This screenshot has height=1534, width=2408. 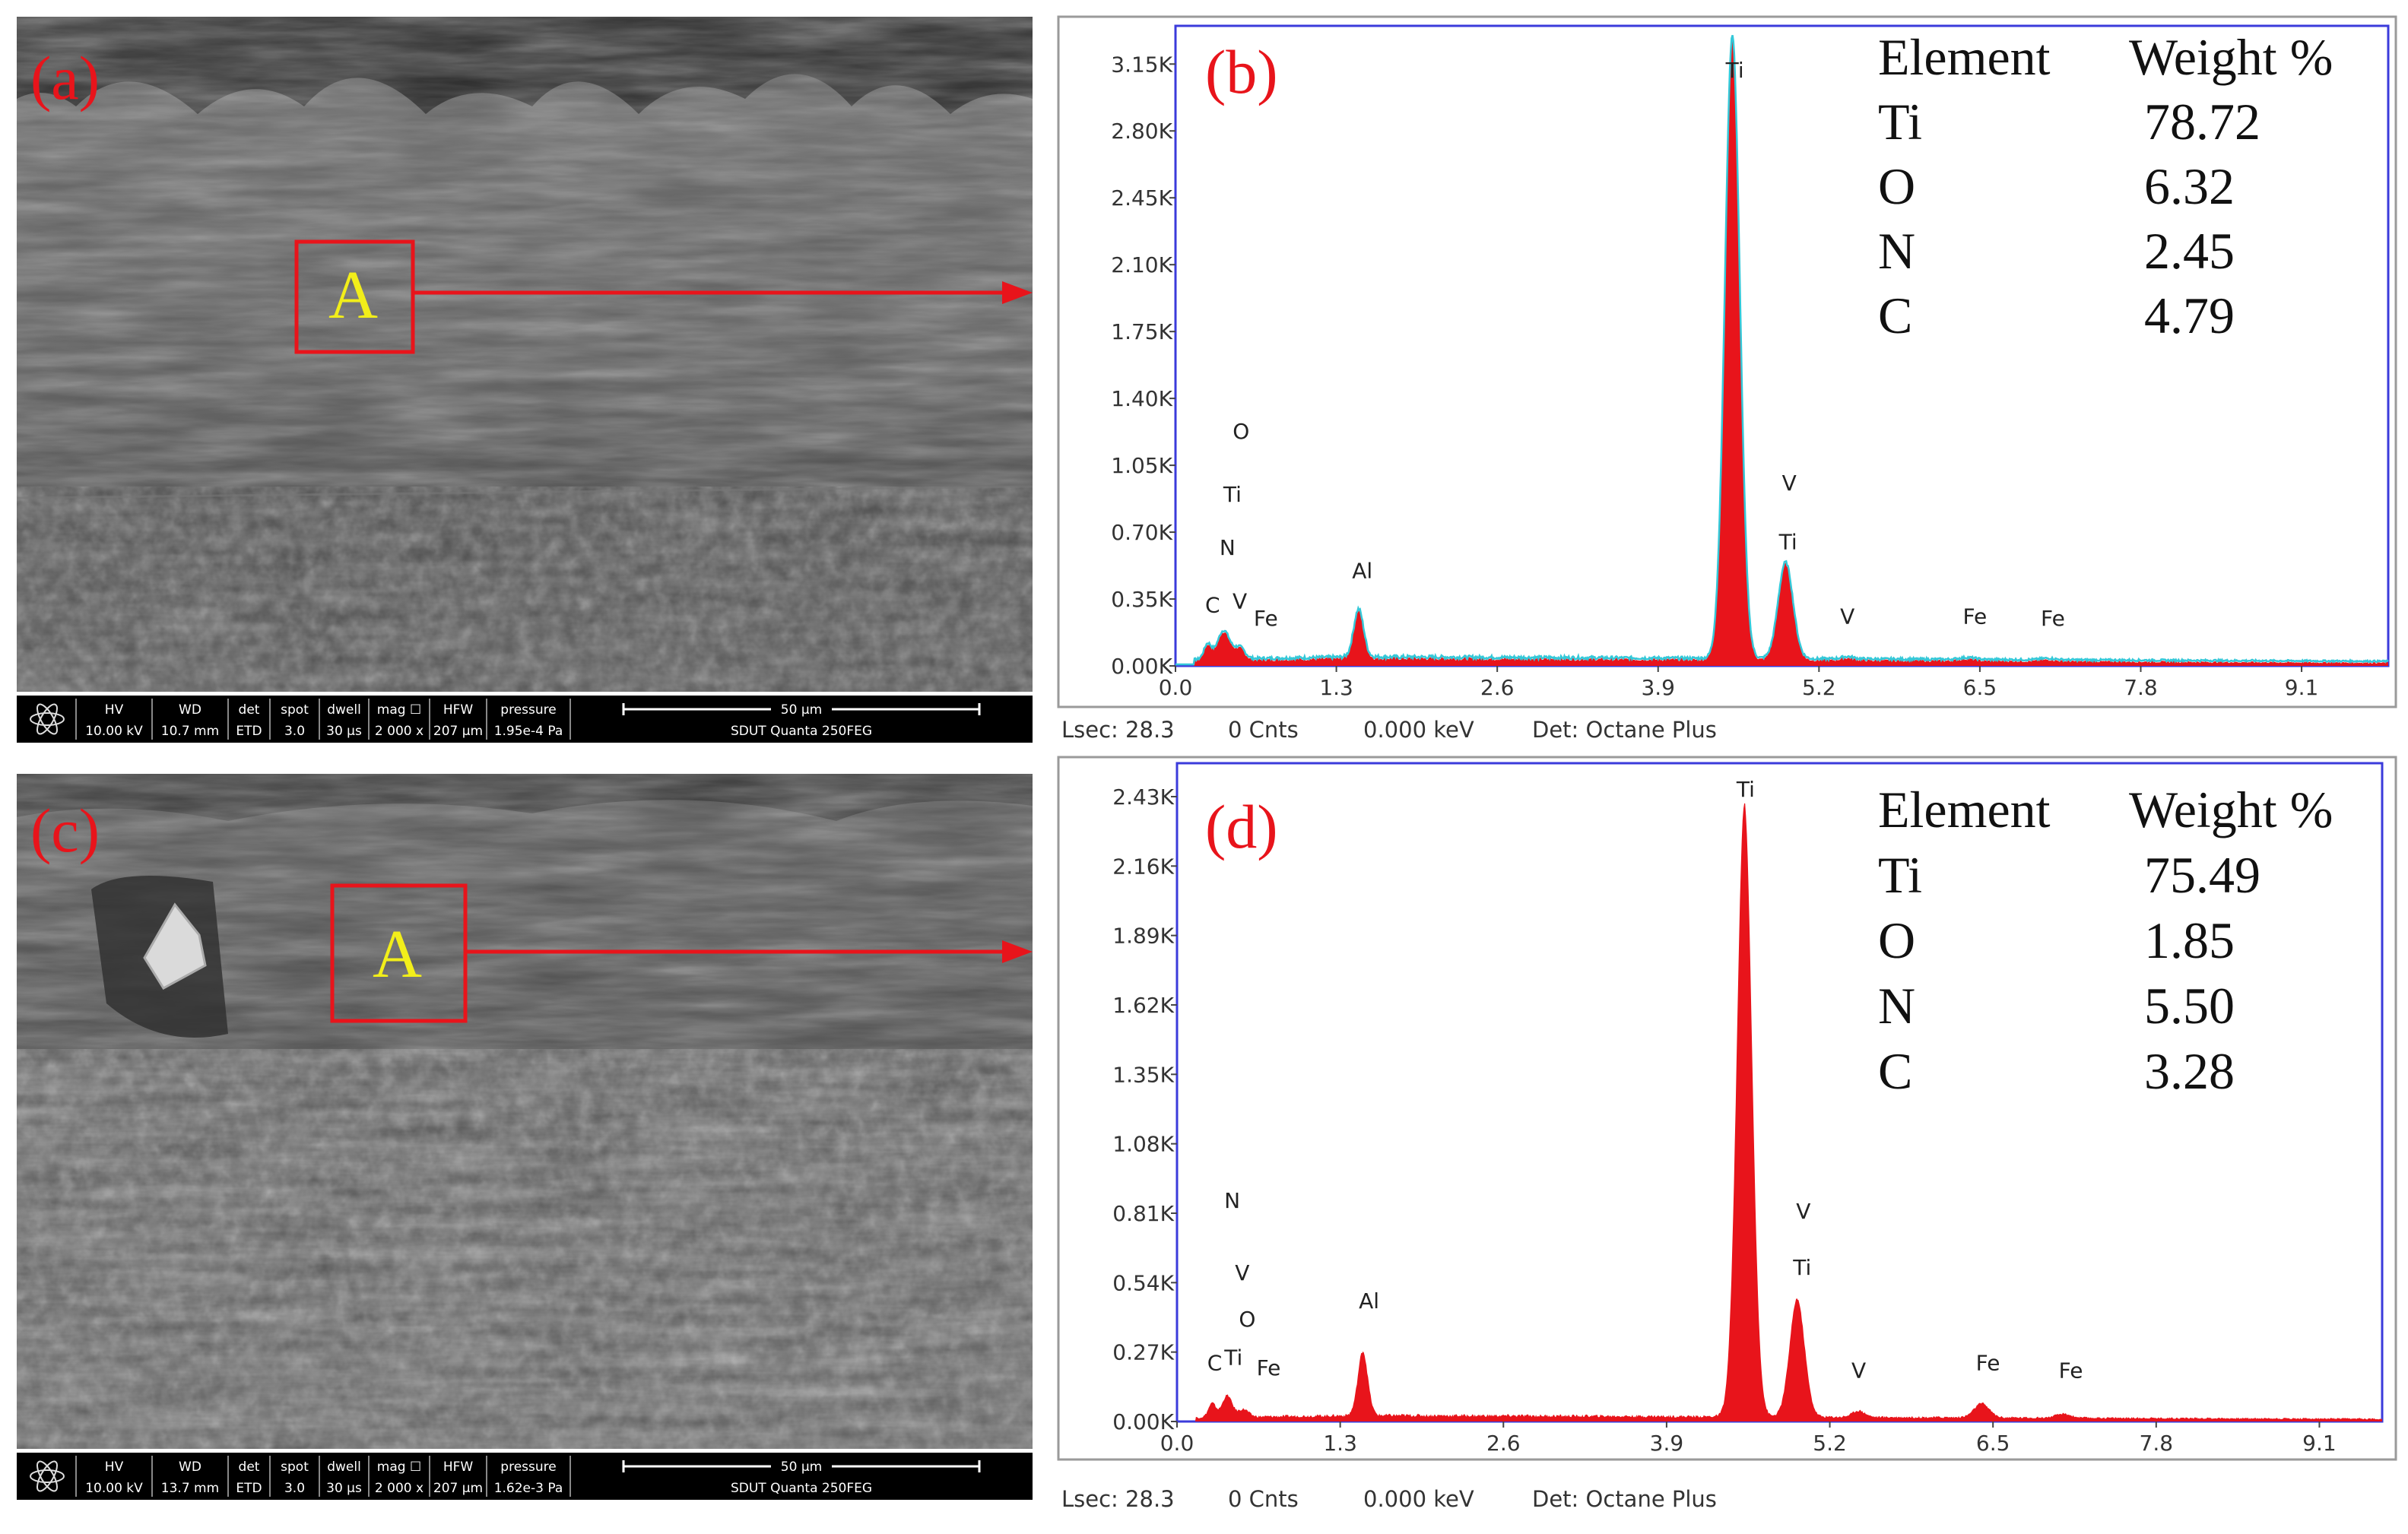 What do you see at coordinates (2189, 251) in the screenshot?
I see `table-cell-weight: 2.45` at bounding box center [2189, 251].